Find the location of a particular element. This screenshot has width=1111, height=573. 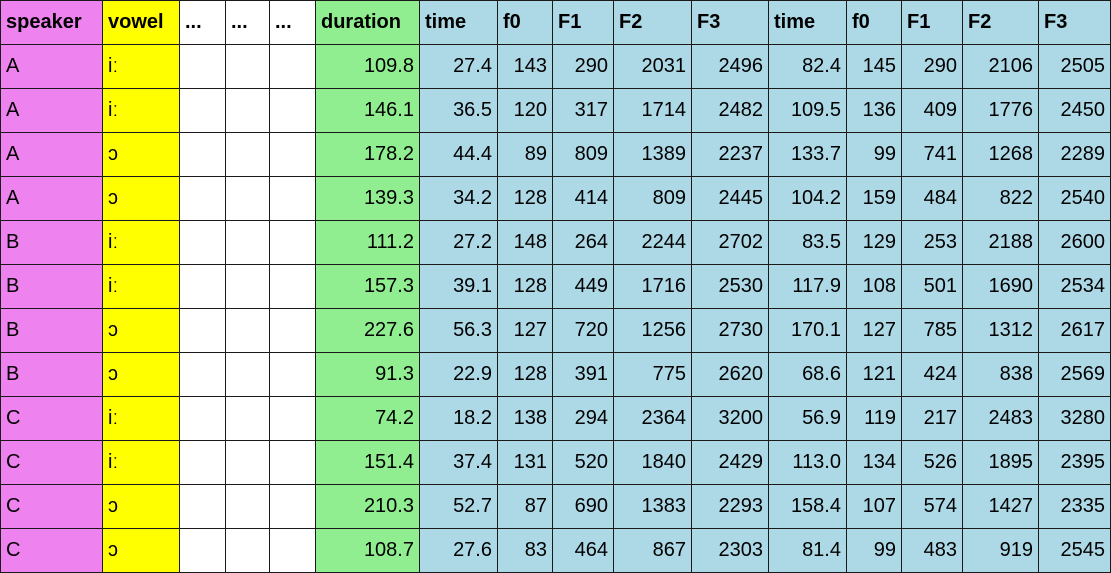

cell-f0-1: 127 is located at coordinates (525, 330).